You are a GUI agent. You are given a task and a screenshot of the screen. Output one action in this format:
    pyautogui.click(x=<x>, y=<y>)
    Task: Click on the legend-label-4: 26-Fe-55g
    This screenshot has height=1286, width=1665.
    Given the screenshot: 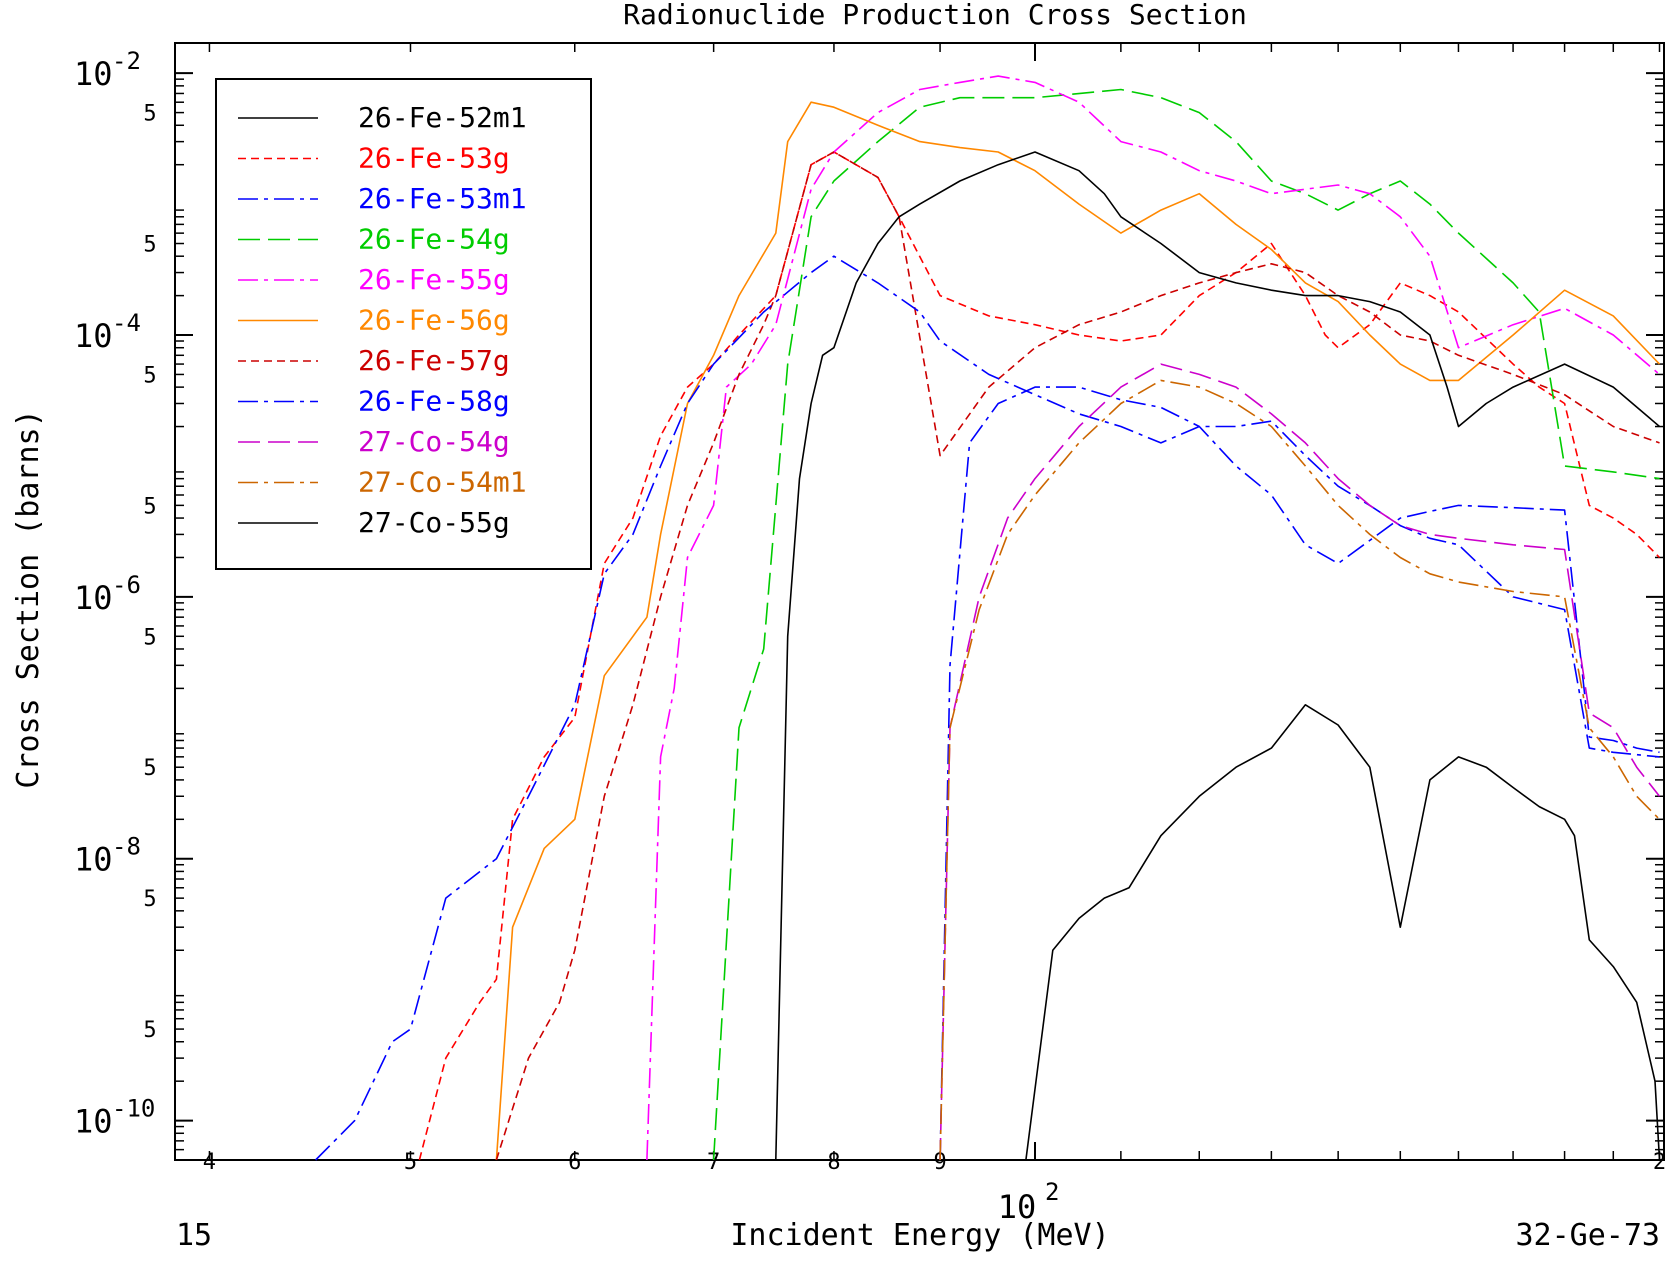 What is the action you would take?
    pyautogui.click(x=434, y=279)
    